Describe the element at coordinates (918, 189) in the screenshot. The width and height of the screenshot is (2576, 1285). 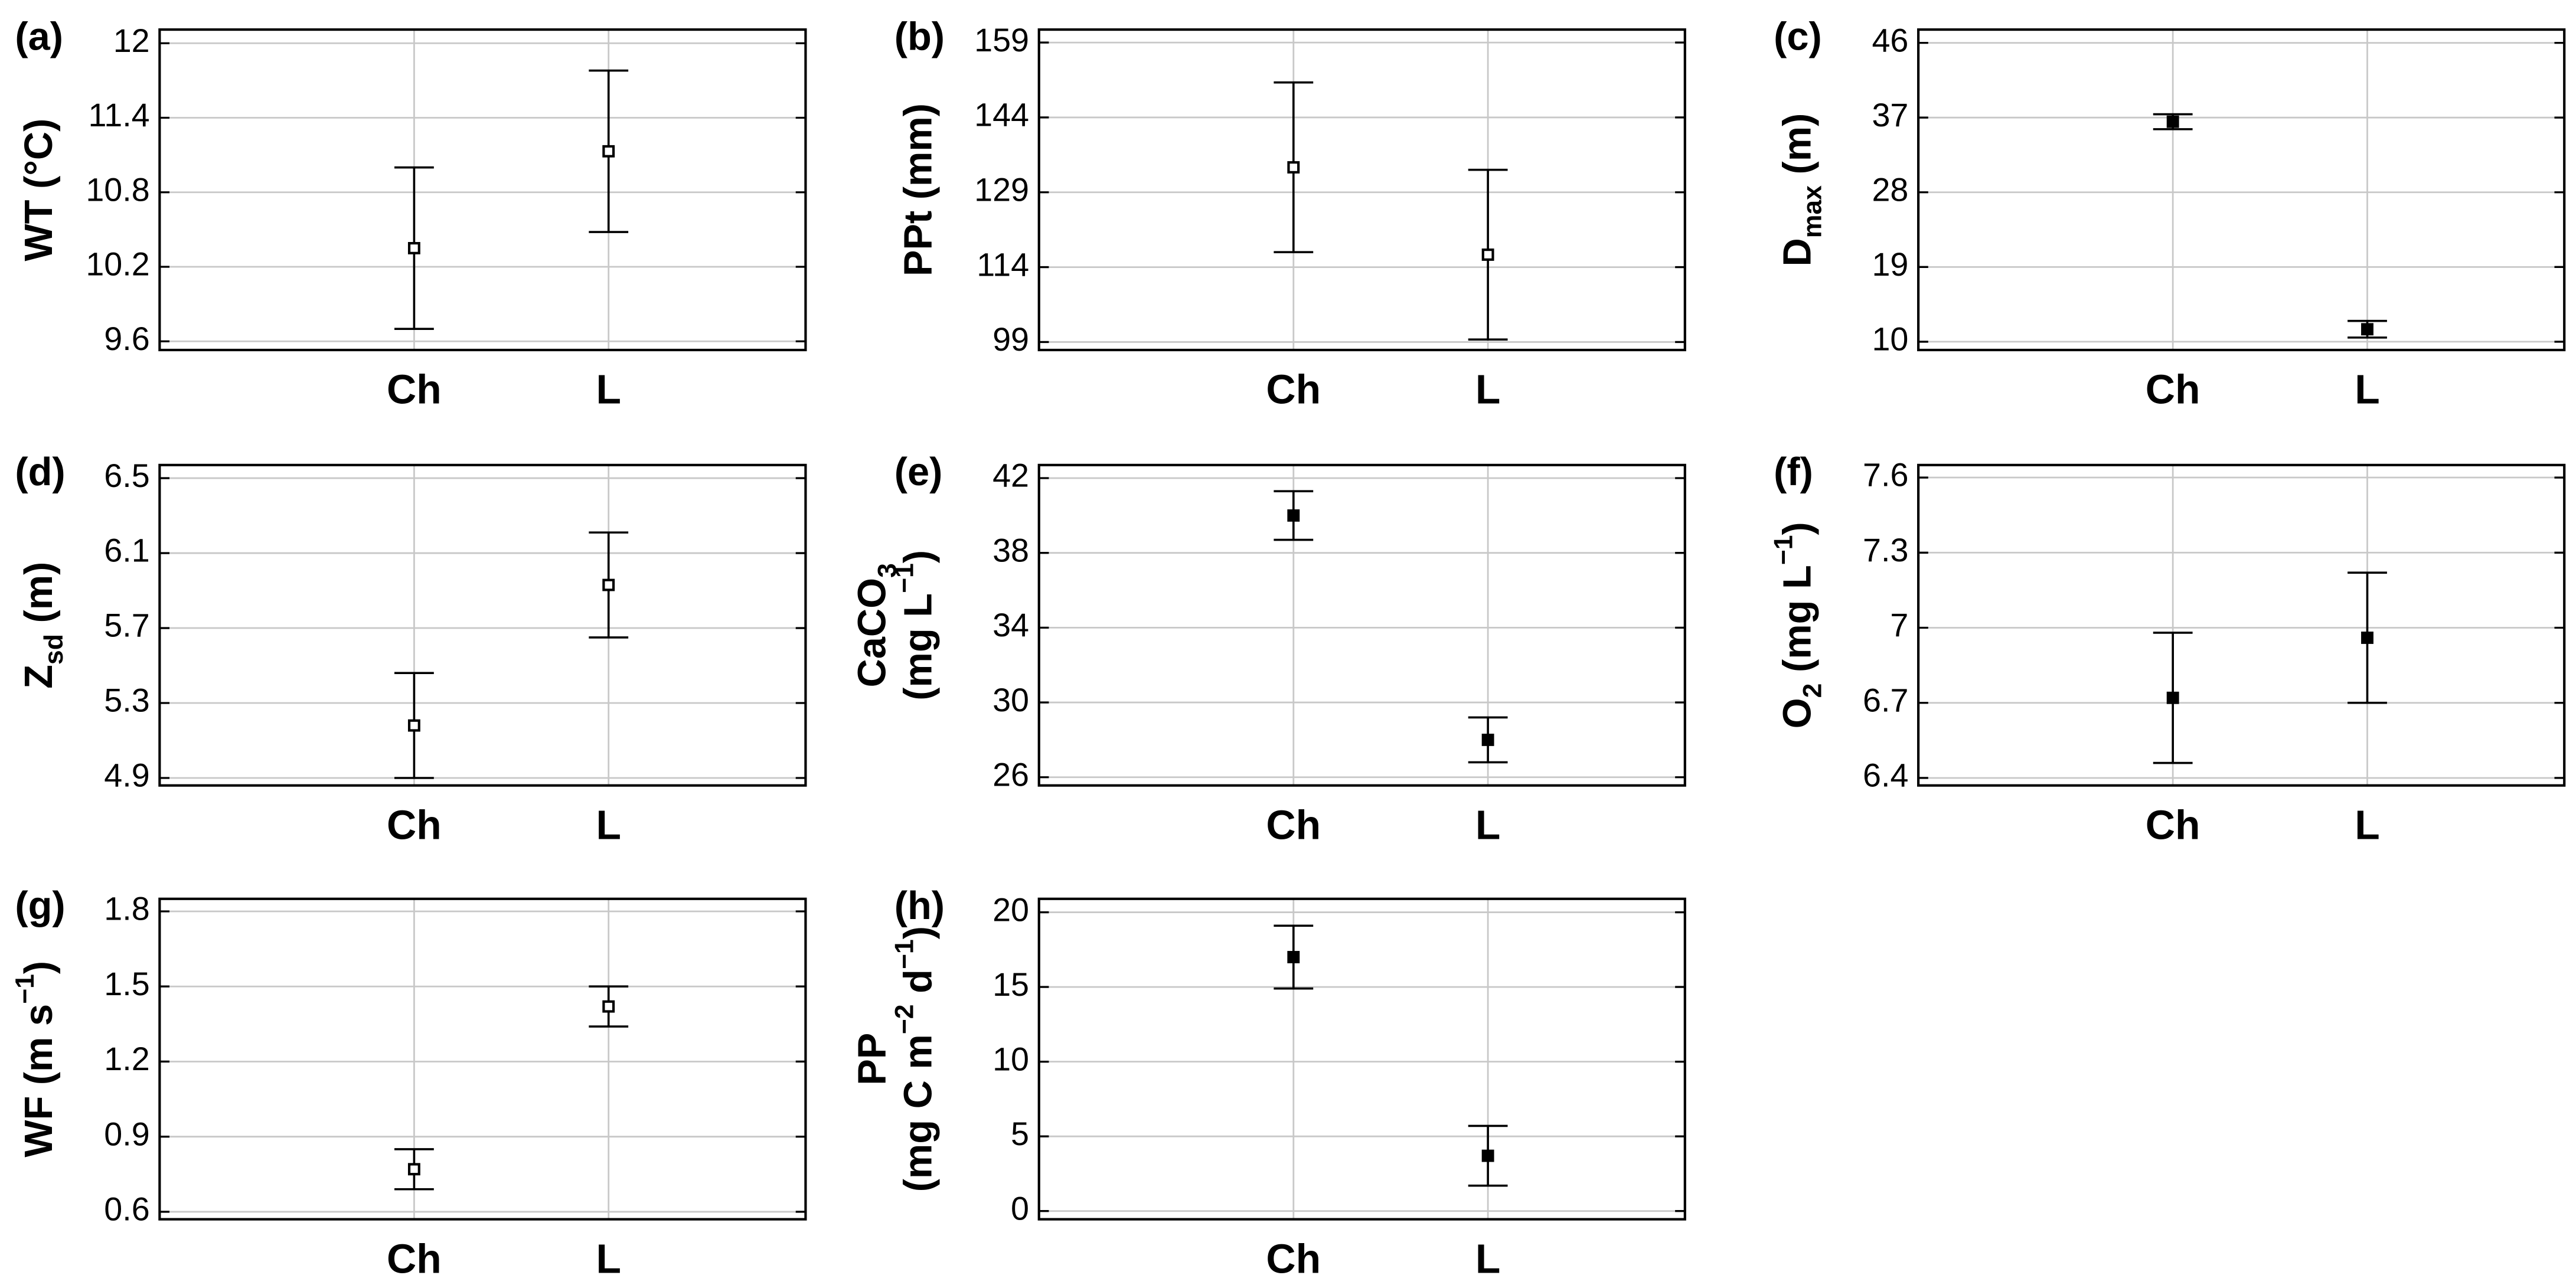
I see `y-axis-label-part: PPt (mm)` at that location.